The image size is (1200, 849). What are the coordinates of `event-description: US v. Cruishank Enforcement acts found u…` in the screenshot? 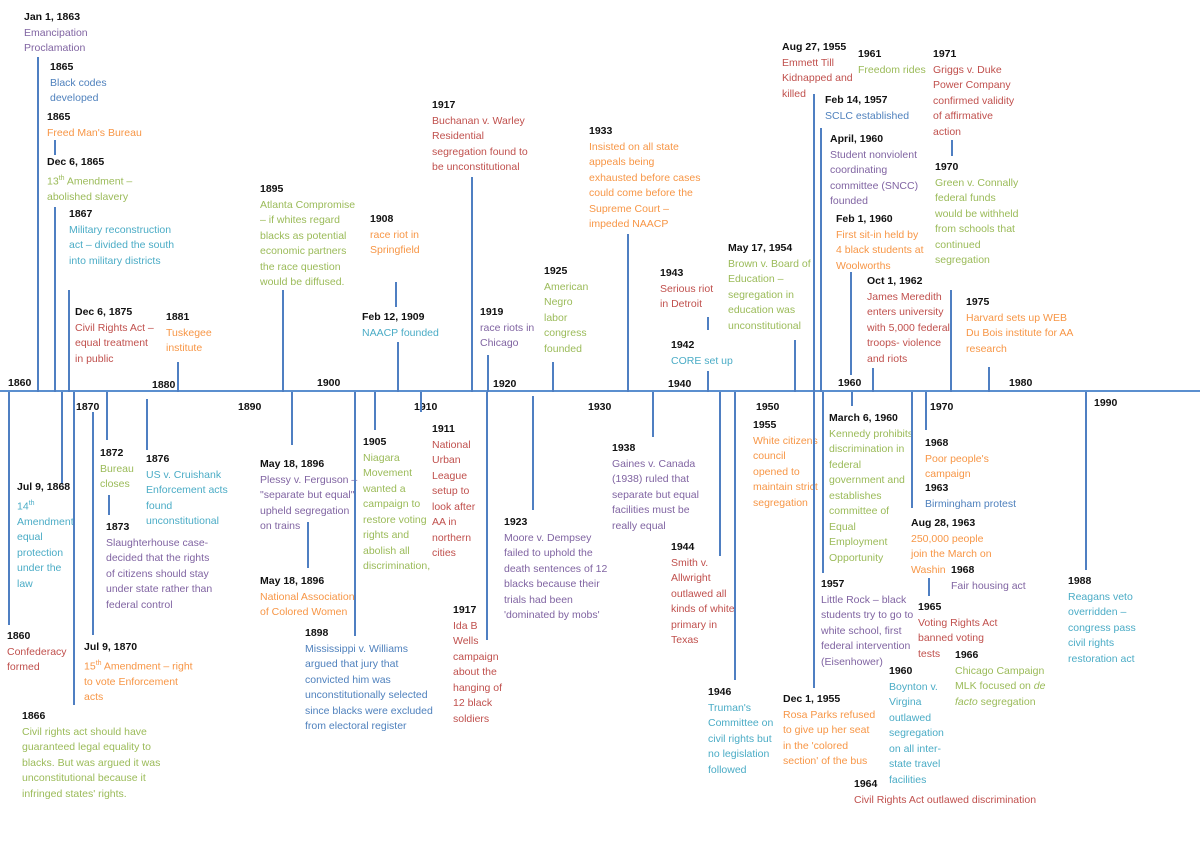 It's located at (187, 498).